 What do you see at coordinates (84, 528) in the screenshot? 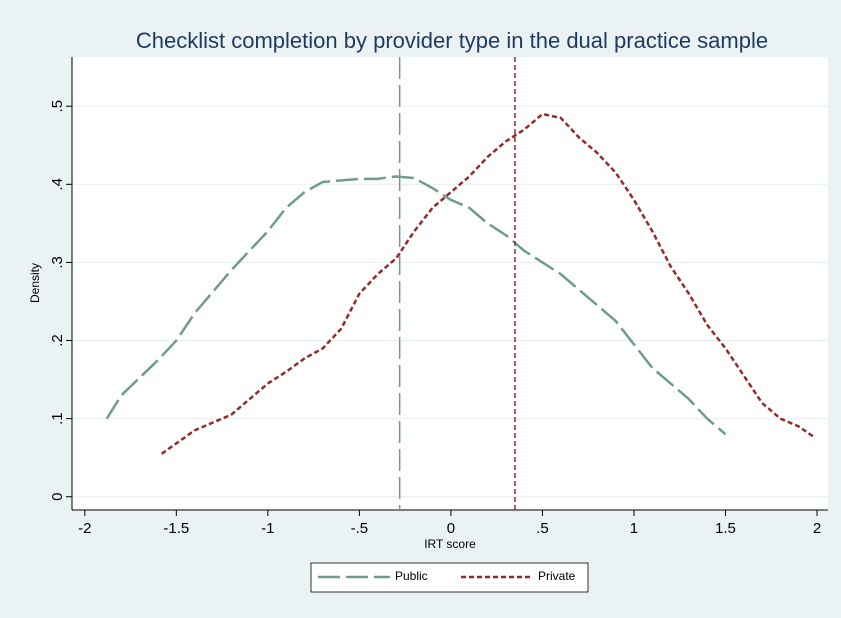
I see `x-tick-label: -2` at bounding box center [84, 528].